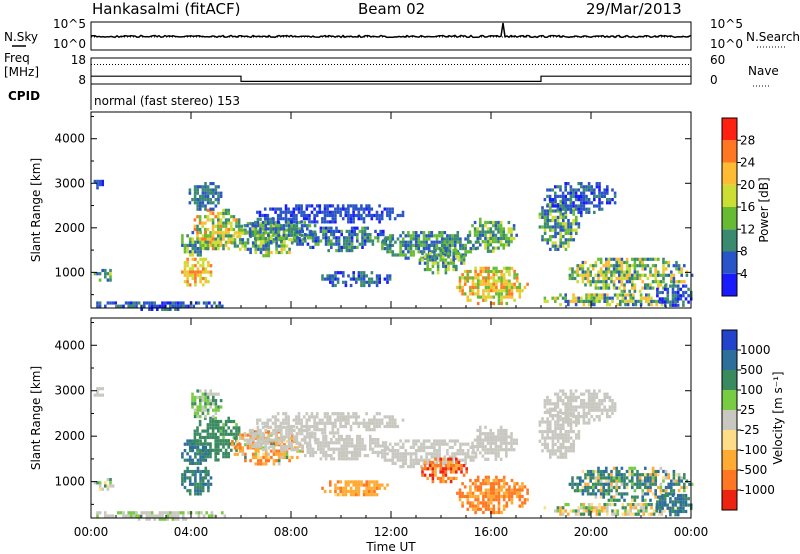 The width and height of the screenshot is (800, 554). I want to click on freq-tick-bottom: 8, so click(82, 80).